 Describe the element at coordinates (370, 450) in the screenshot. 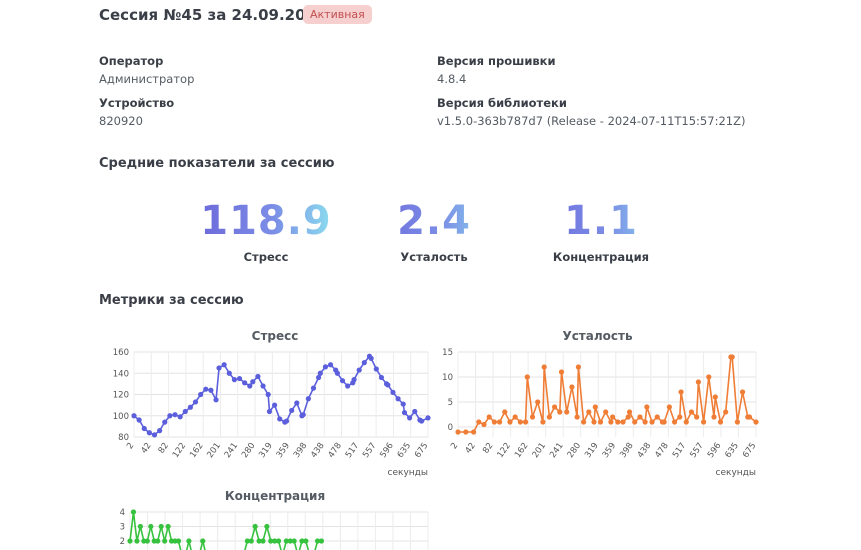

I see `x-tick-label: 557` at that location.